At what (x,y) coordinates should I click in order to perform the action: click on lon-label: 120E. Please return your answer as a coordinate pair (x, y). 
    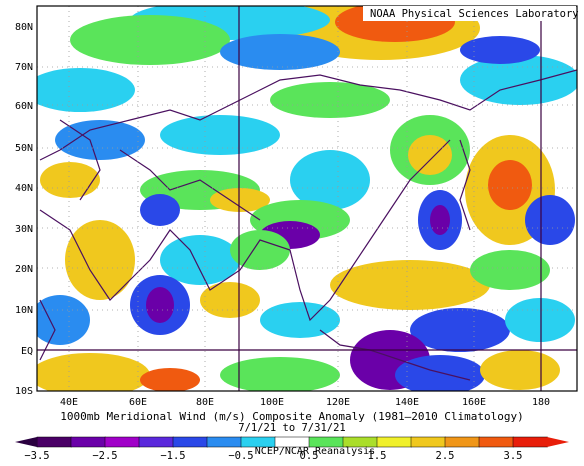
    Looking at the image, I should click on (338, 402).